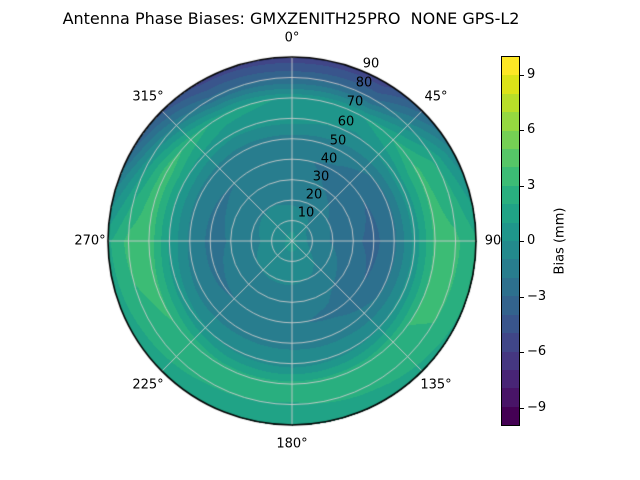 This screenshot has width=640, height=480. What do you see at coordinates (292, 444) in the screenshot?
I see `theta-label-180: 180°` at bounding box center [292, 444].